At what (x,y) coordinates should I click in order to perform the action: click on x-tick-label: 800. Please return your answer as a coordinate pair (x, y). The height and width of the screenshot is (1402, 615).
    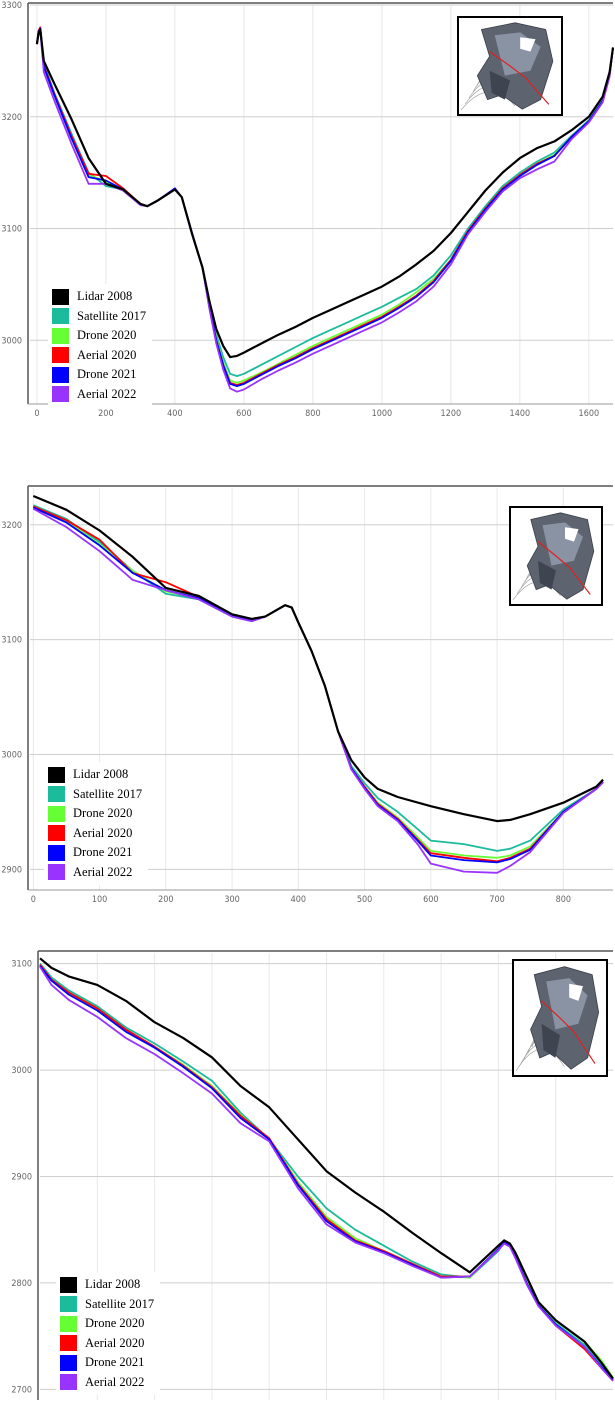
    Looking at the image, I should click on (563, 900).